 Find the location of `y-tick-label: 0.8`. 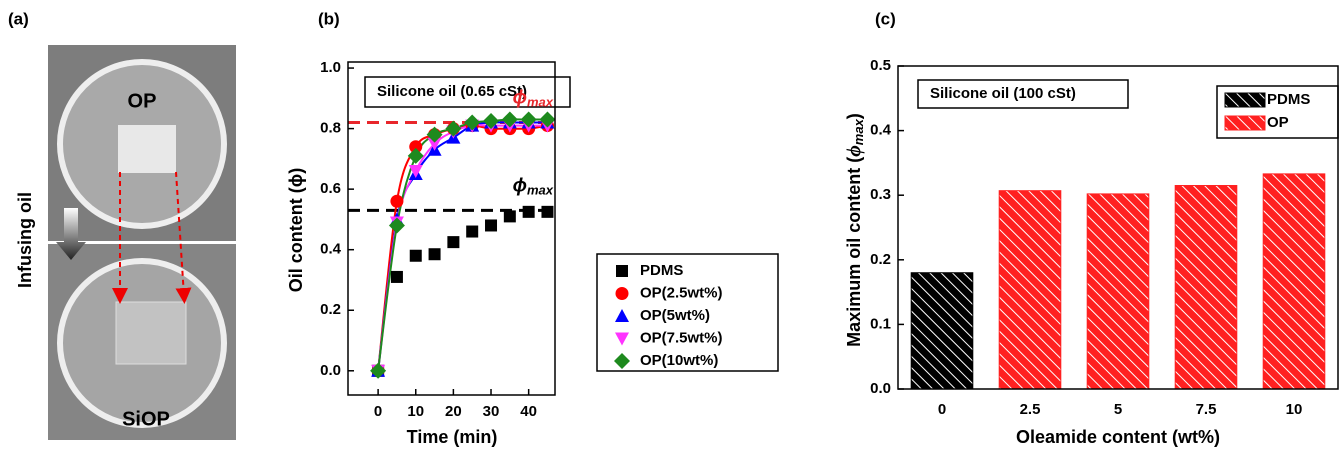

y-tick-label: 0.8 is located at coordinates (330, 128).